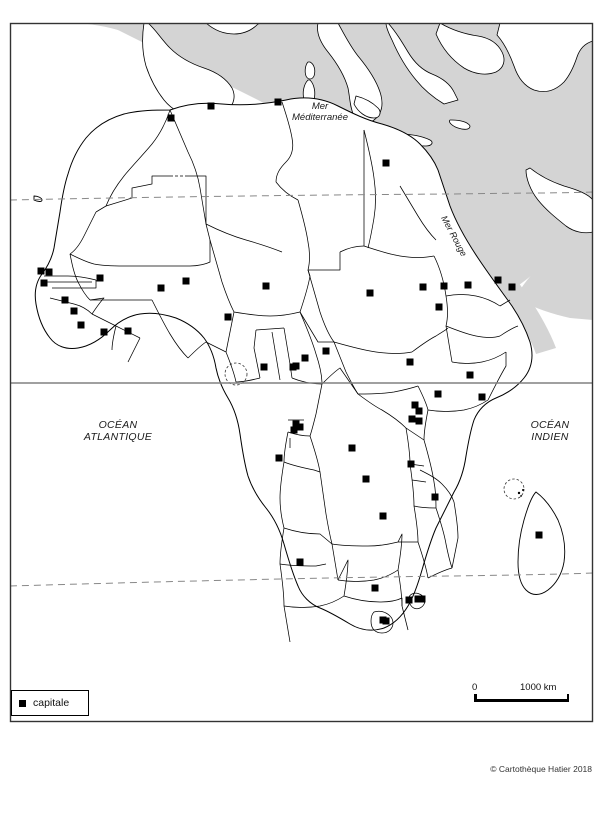 The width and height of the screenshot is (605, 820). What do you see at coordinates (374, 431) in the screenshot?
I see `inset-circles` at bounding box center [374, 431].